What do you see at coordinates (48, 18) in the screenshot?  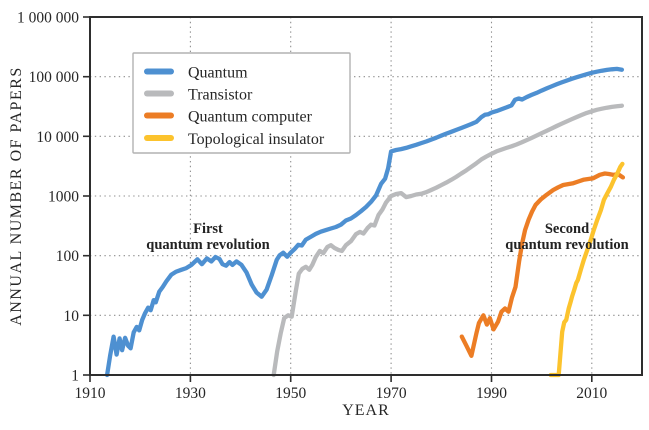 I see `y-tick-label: 1 000 000` at bounding box center [48, 18].